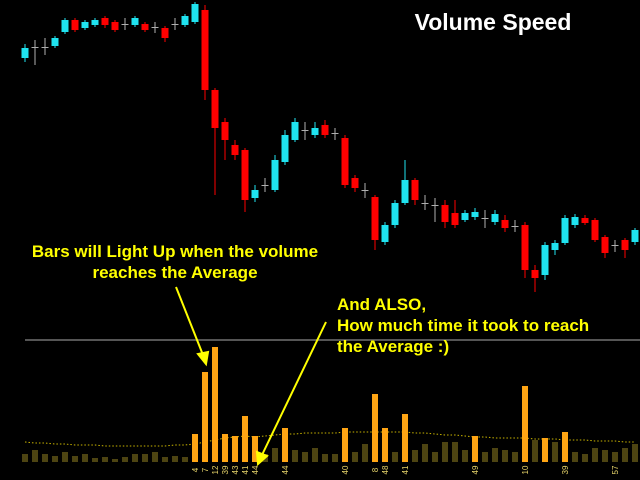 The image size is (640, 480). I want to click on annotation-line: How much time it took to reach, so click(463, 325).